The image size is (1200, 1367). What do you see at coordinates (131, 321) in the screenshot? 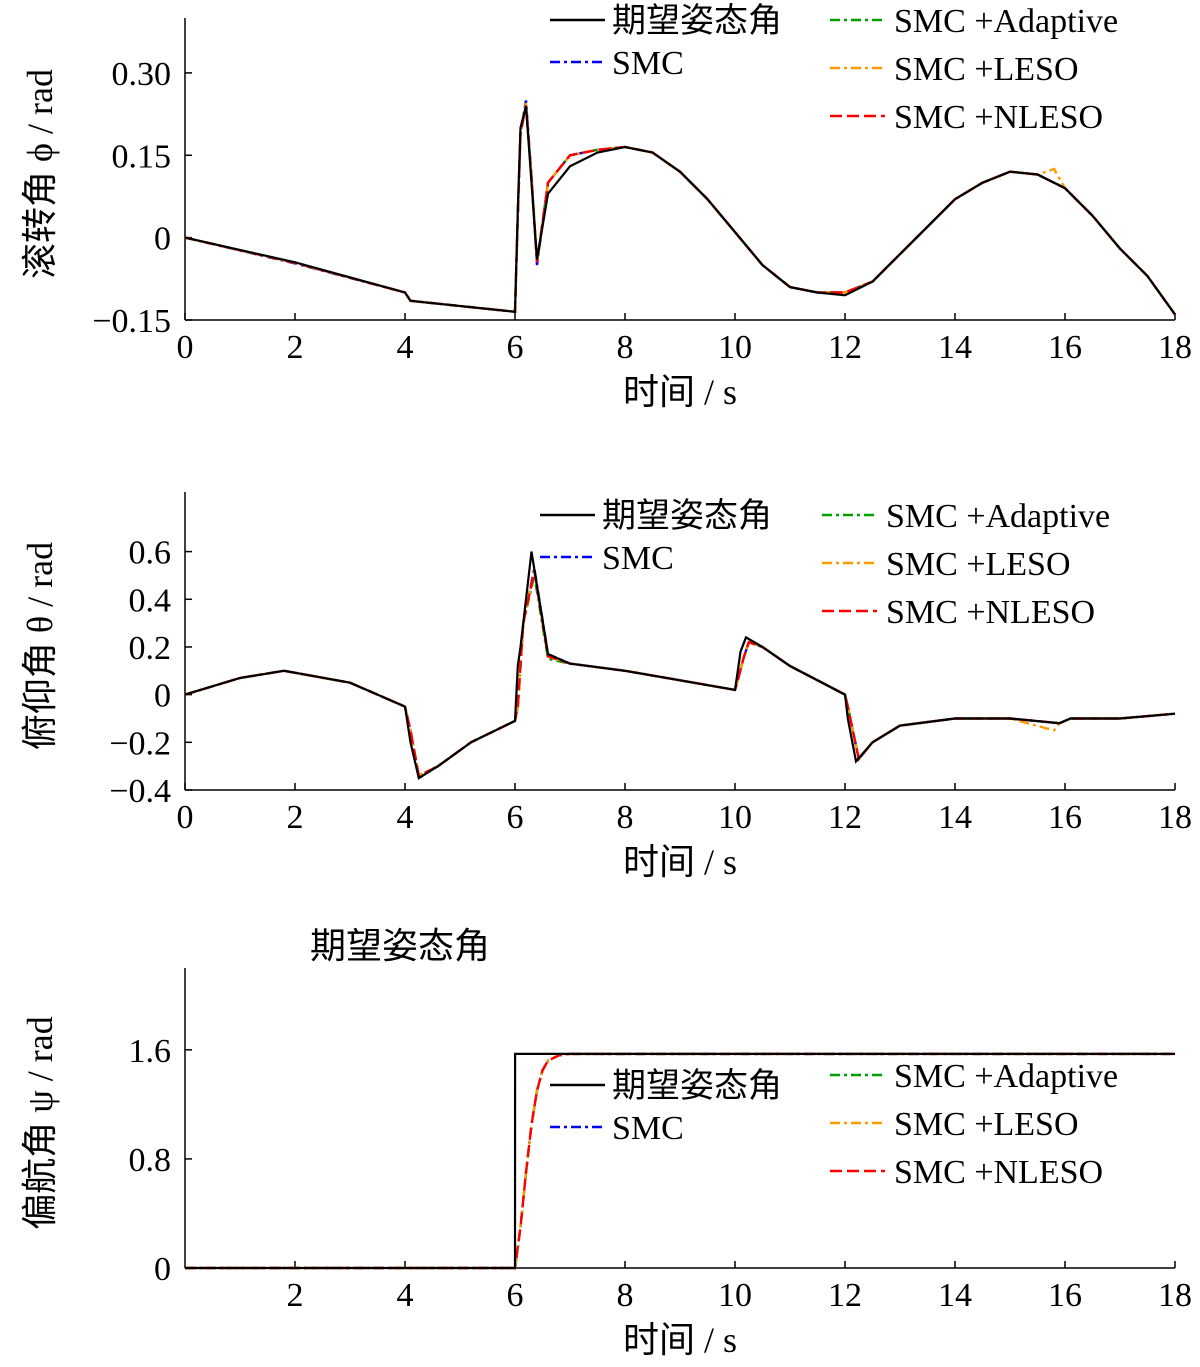
I see `y-tick-label: −0.15` at bounding box center [131, 321].